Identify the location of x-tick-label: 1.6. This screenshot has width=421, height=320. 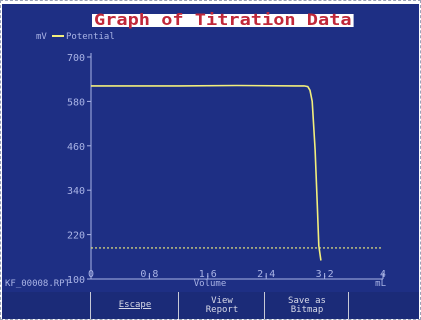
(208, 274).